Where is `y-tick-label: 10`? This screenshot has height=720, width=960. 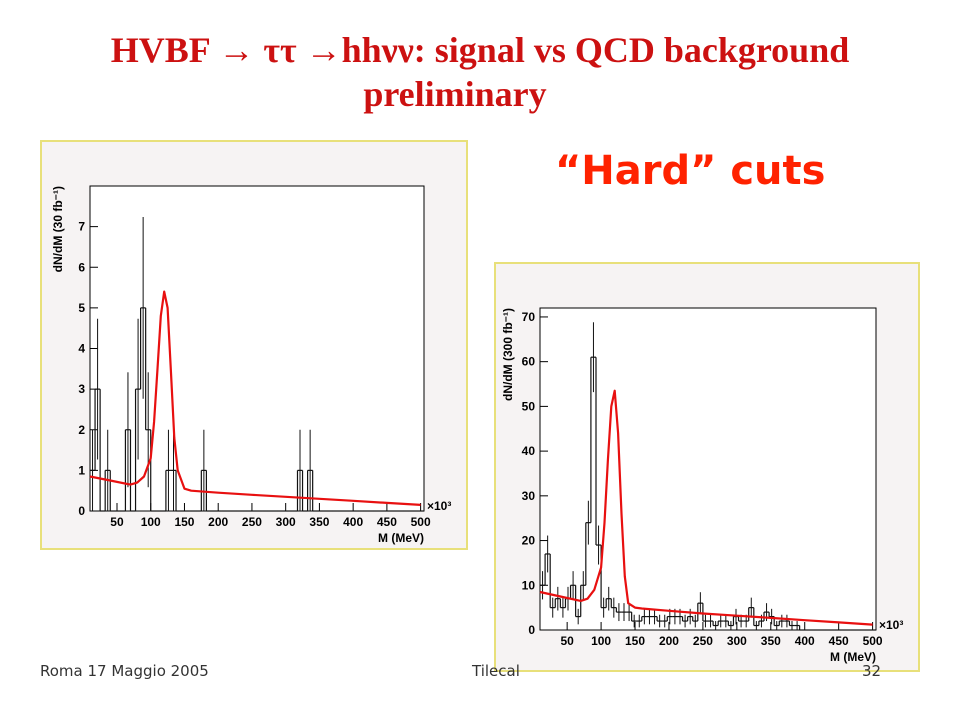 y-tick-label: 10 is located at coordinates (529, 585).